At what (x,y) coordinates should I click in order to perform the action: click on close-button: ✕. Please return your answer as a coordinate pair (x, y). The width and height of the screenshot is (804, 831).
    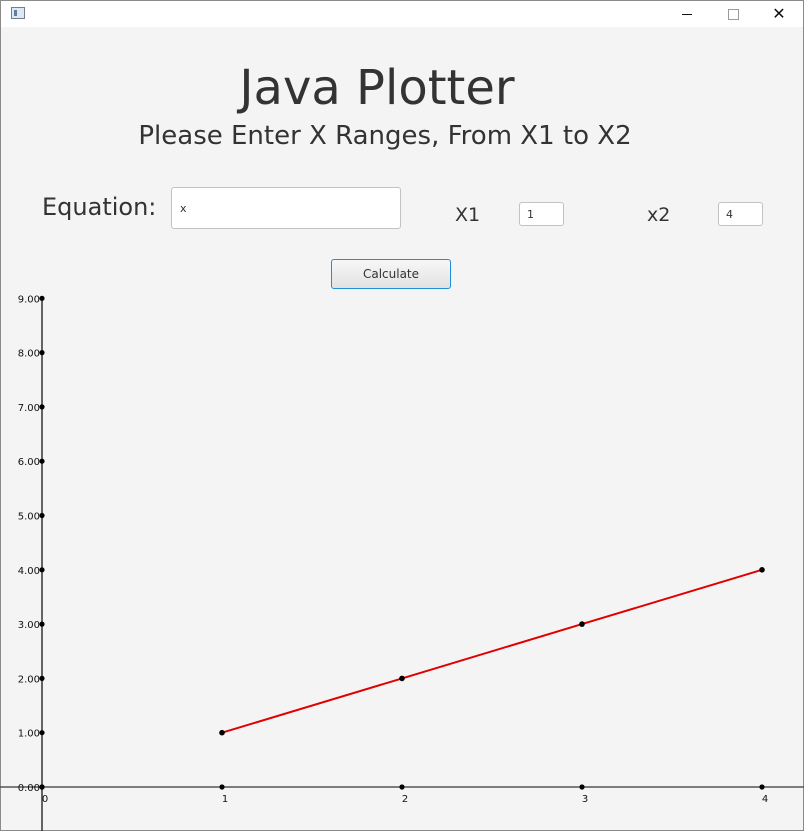
    Looking at the image, I should click on (779, 14).